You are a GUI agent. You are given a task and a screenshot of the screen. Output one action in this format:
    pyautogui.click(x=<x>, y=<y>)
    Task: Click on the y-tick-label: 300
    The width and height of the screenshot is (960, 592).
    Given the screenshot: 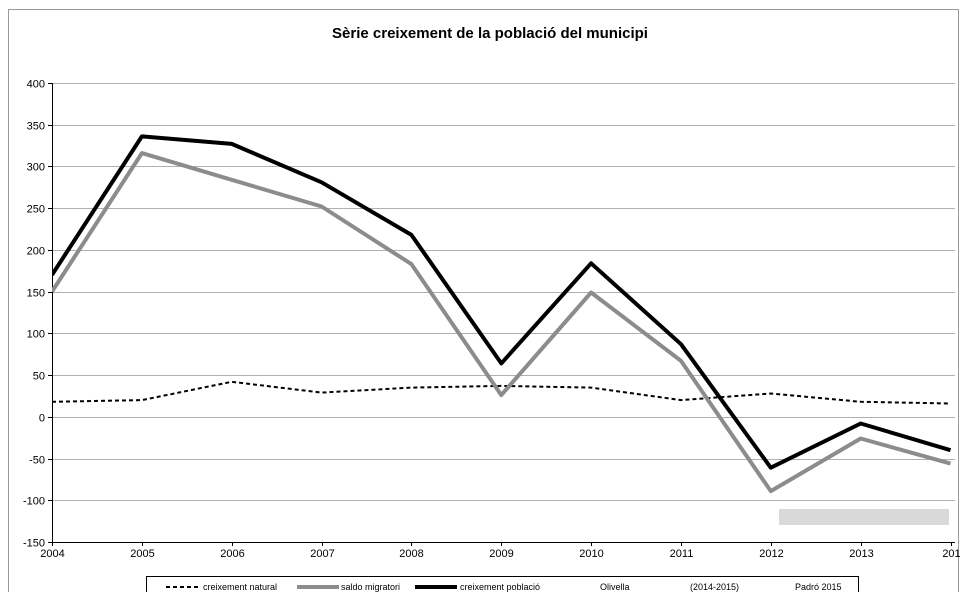 What is the action you would take?
    pyautogui.click(x=36, y=168)
    